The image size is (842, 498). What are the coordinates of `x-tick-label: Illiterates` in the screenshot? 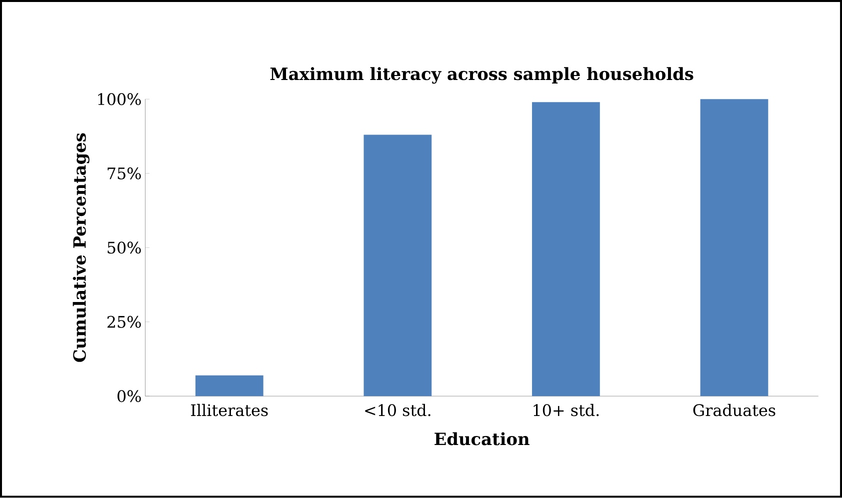 It's located at (229, 410).